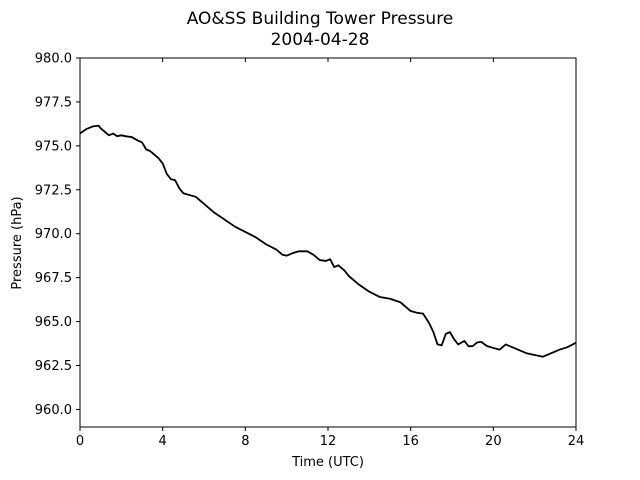 This screenshot has height=480, width=640. I want to click on y-tick-label: 980.0, so click(53, 59).